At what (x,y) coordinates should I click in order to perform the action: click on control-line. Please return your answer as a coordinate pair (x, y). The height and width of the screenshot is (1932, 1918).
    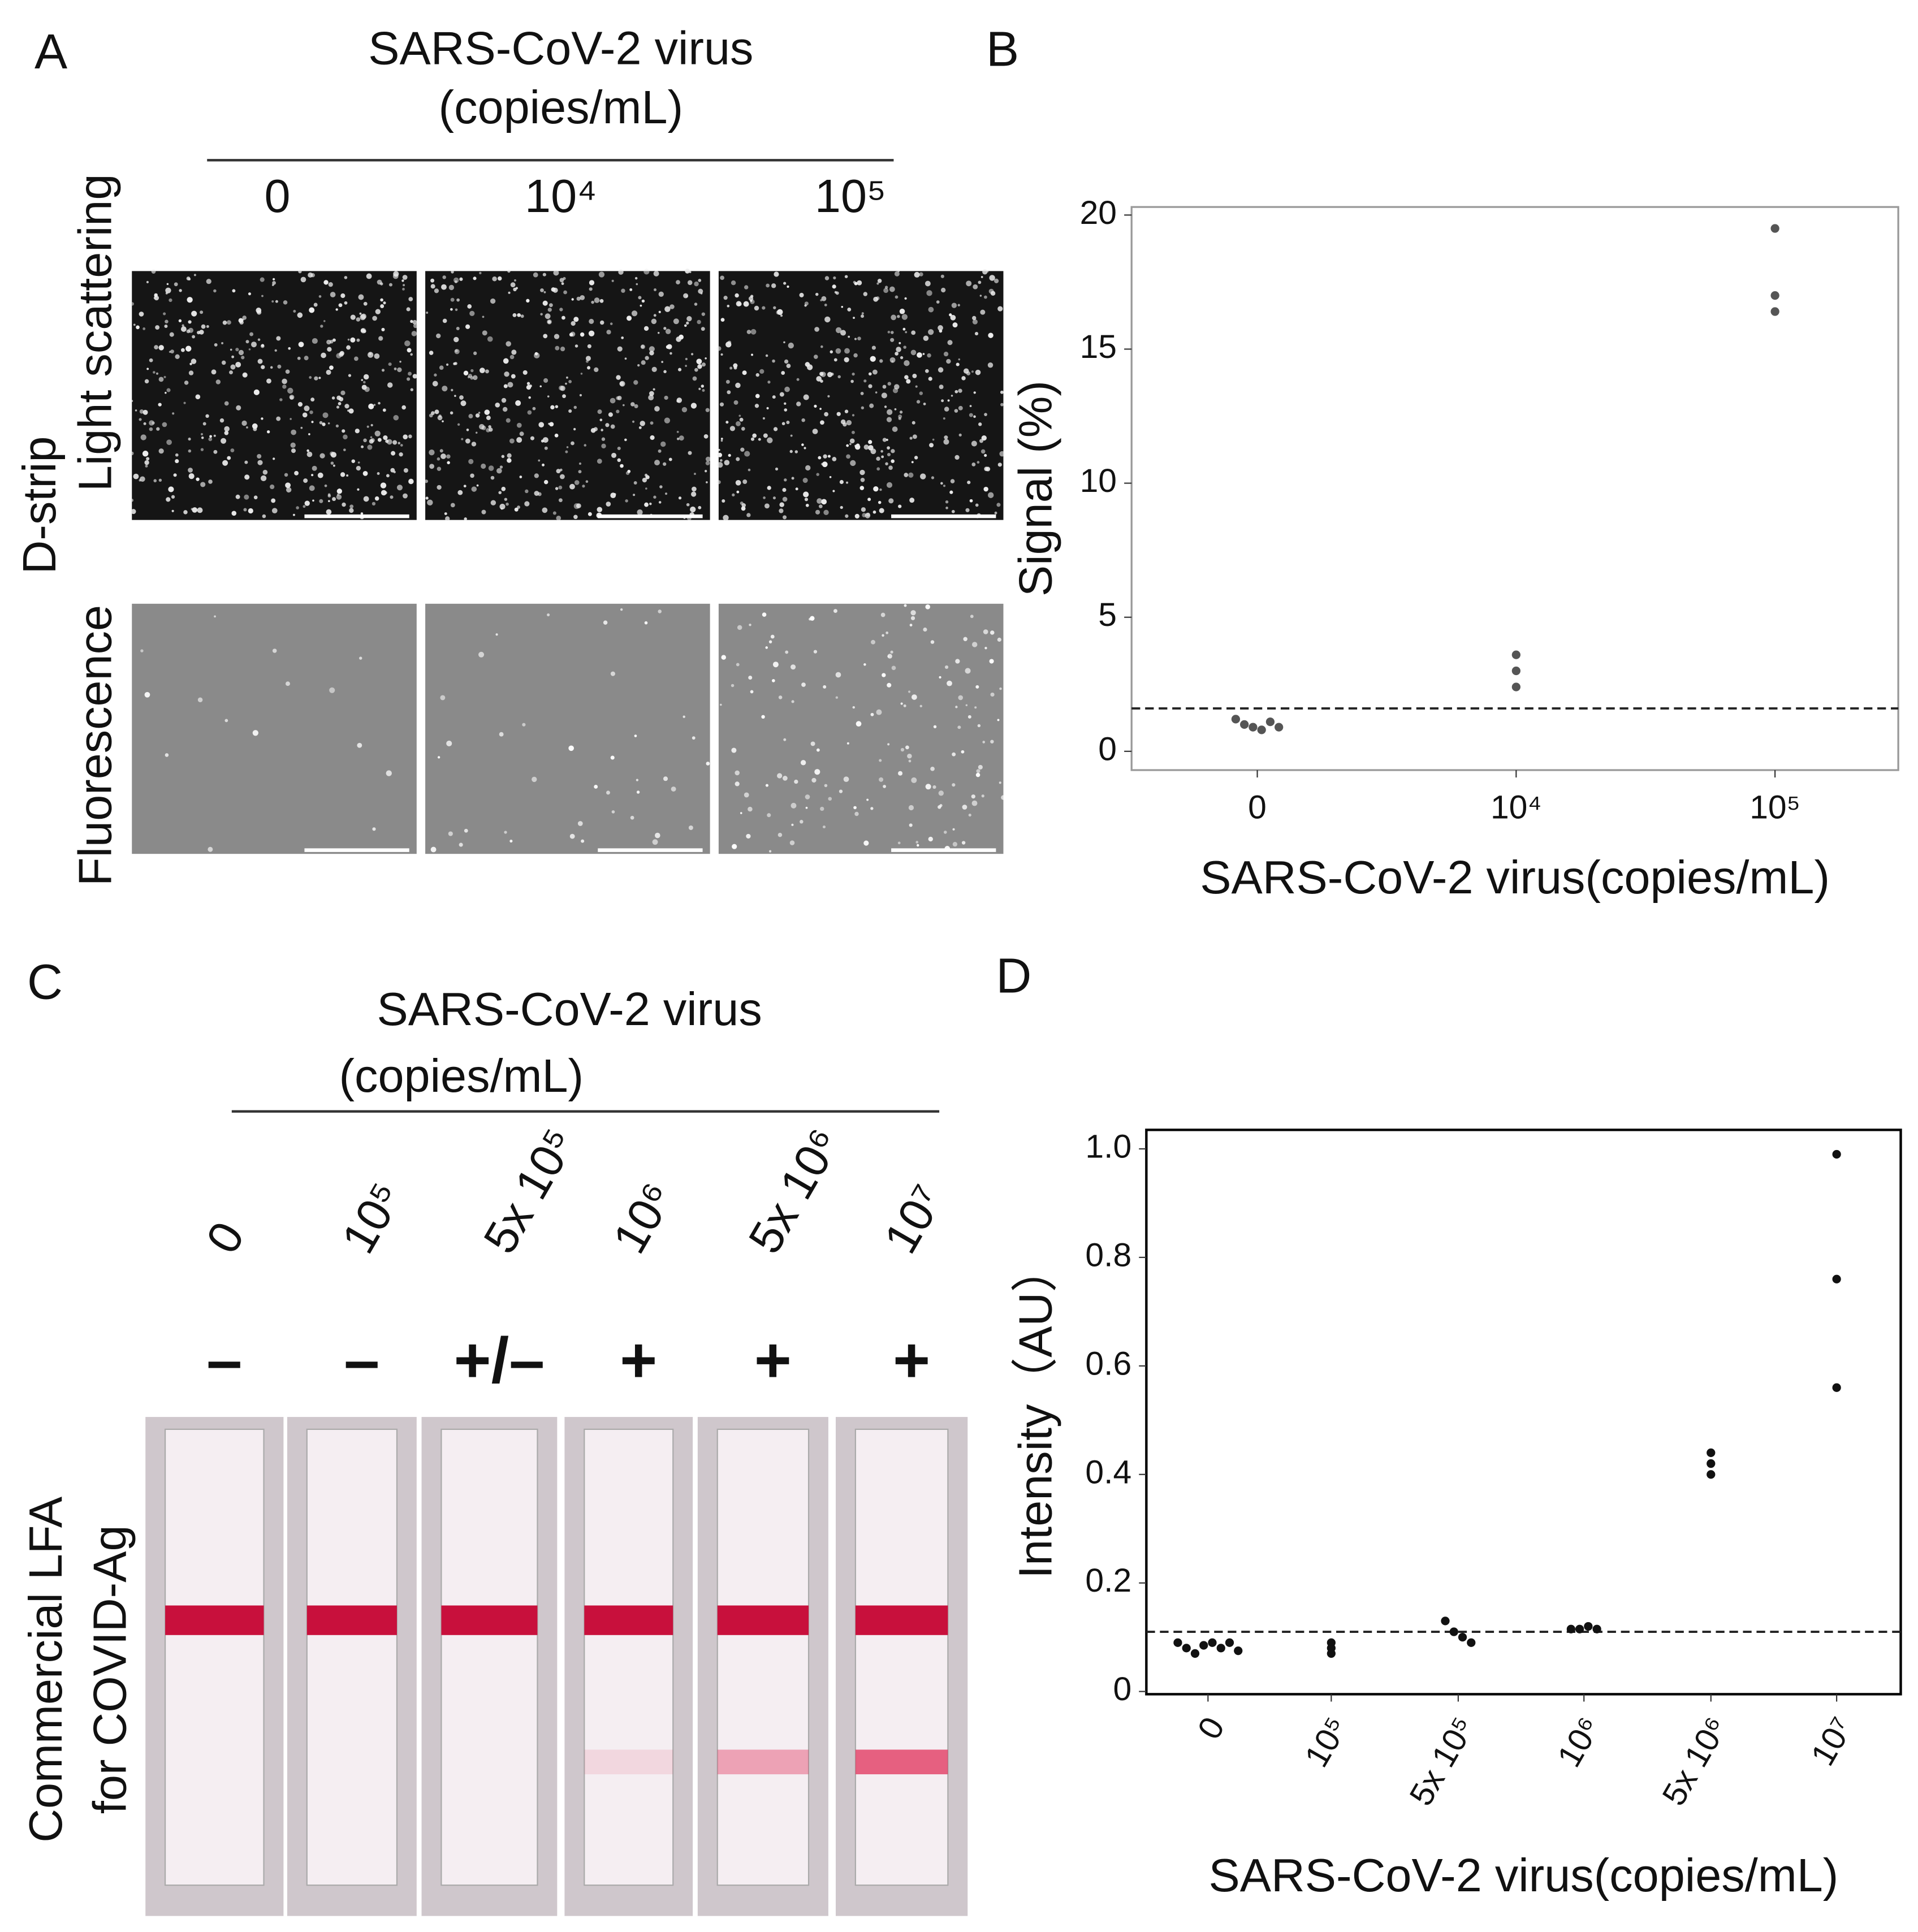
    Looking at the image, I should click on (490, 1620).